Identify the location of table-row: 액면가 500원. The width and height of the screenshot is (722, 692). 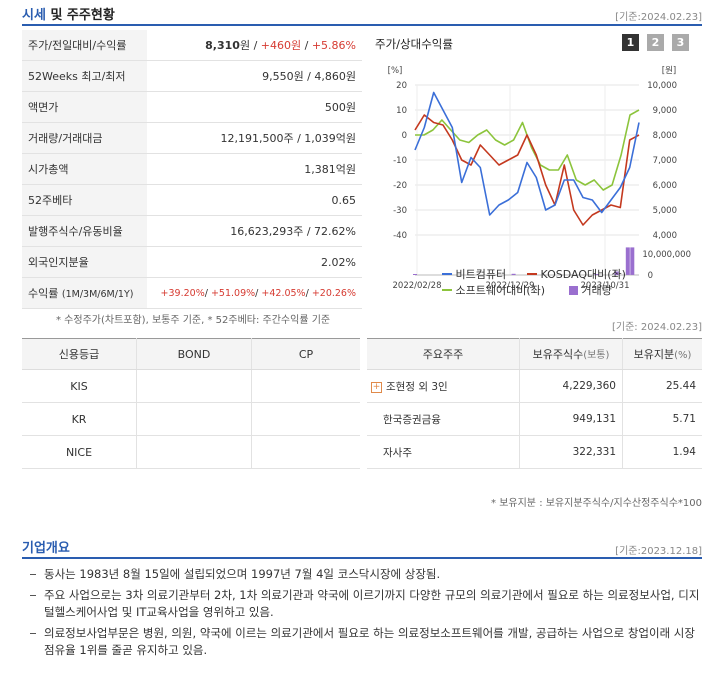
(192, 107).